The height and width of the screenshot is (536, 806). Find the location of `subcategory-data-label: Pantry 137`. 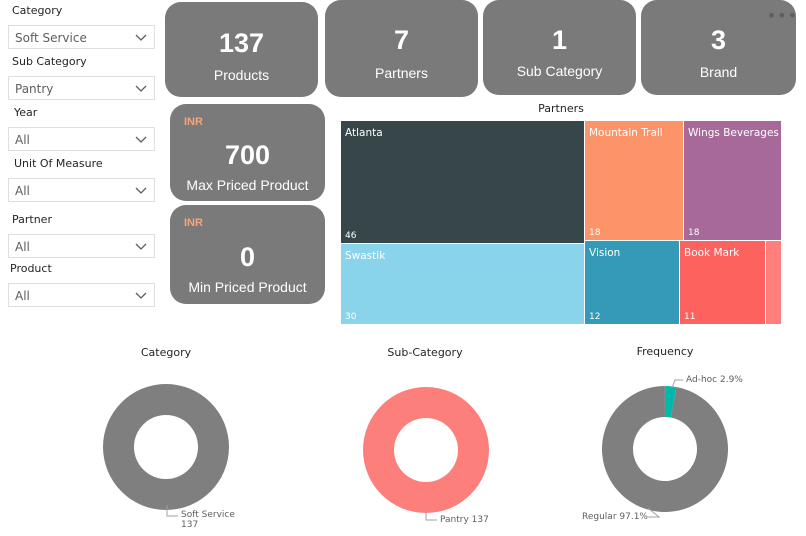

subcategory-data-label: Pantry 137 is located at coordinates (464, 520).